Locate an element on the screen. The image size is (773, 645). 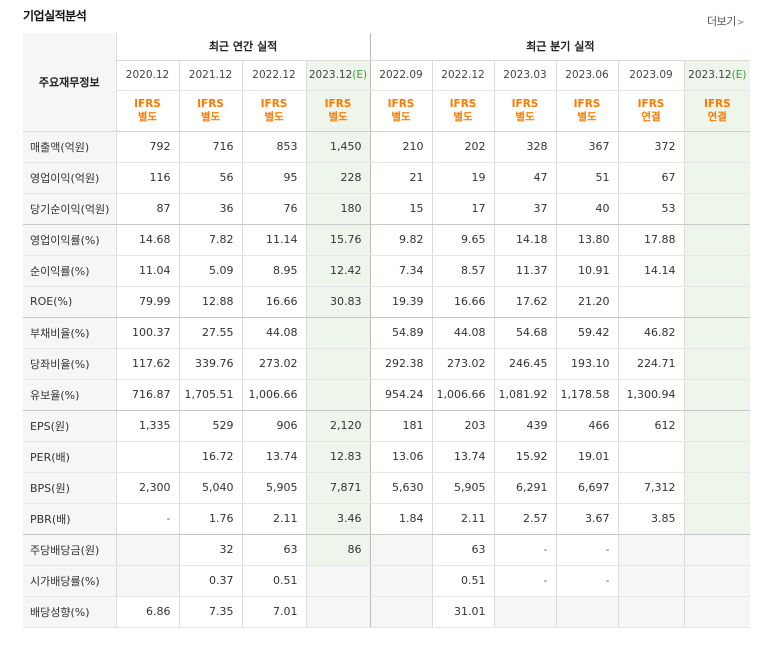
table-cell: 612 is located at coordinates (651, 426).